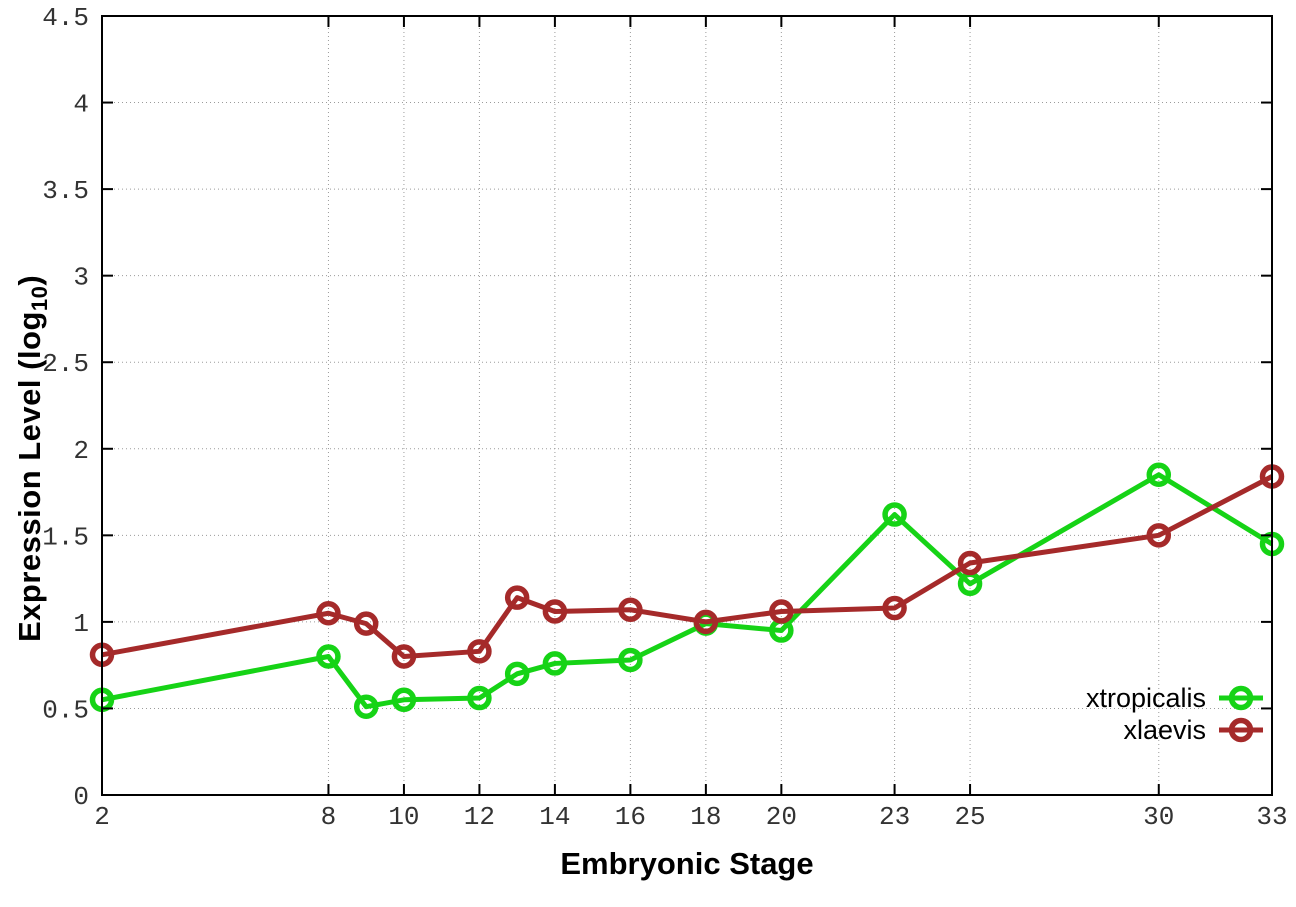  Describe the element at coordinates (554, 817) in the screenshot. I see `x-tick-label: 14` at that location.